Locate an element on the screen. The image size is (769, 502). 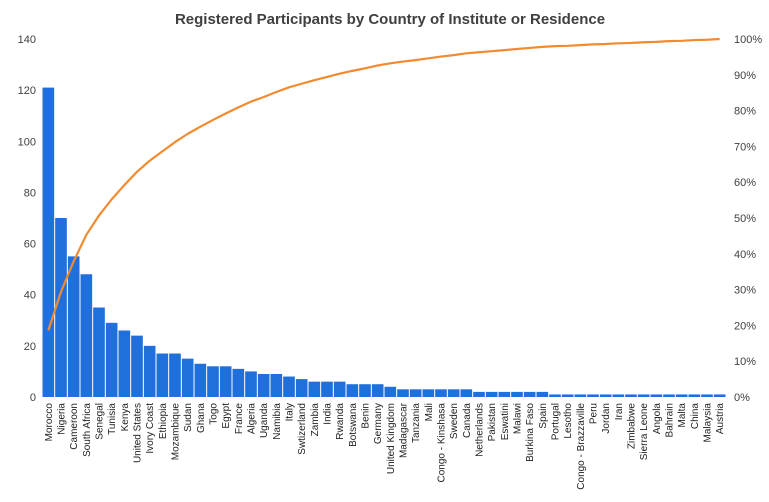
y-right-tick-0: 0% is located at coordinates (742, 398).